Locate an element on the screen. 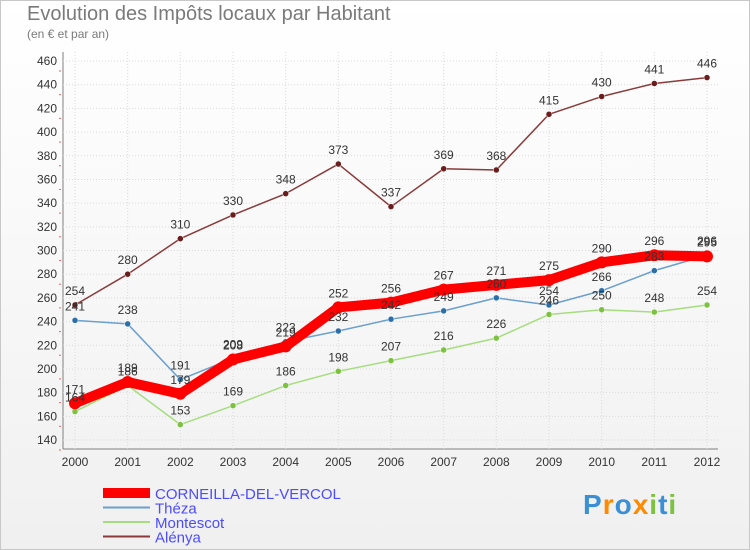 The height and width of the screenshot is (550, 750). x-tick-label: 2006 is located at coordinates (391, 462).